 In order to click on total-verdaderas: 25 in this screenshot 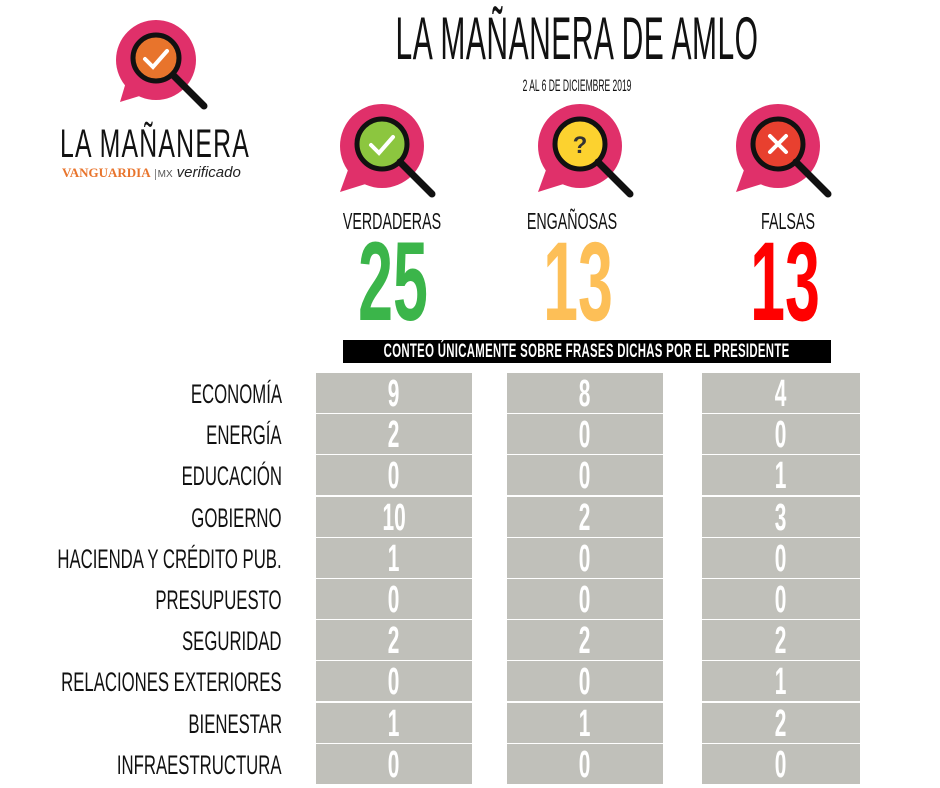, I will do `click(393, 281)`.